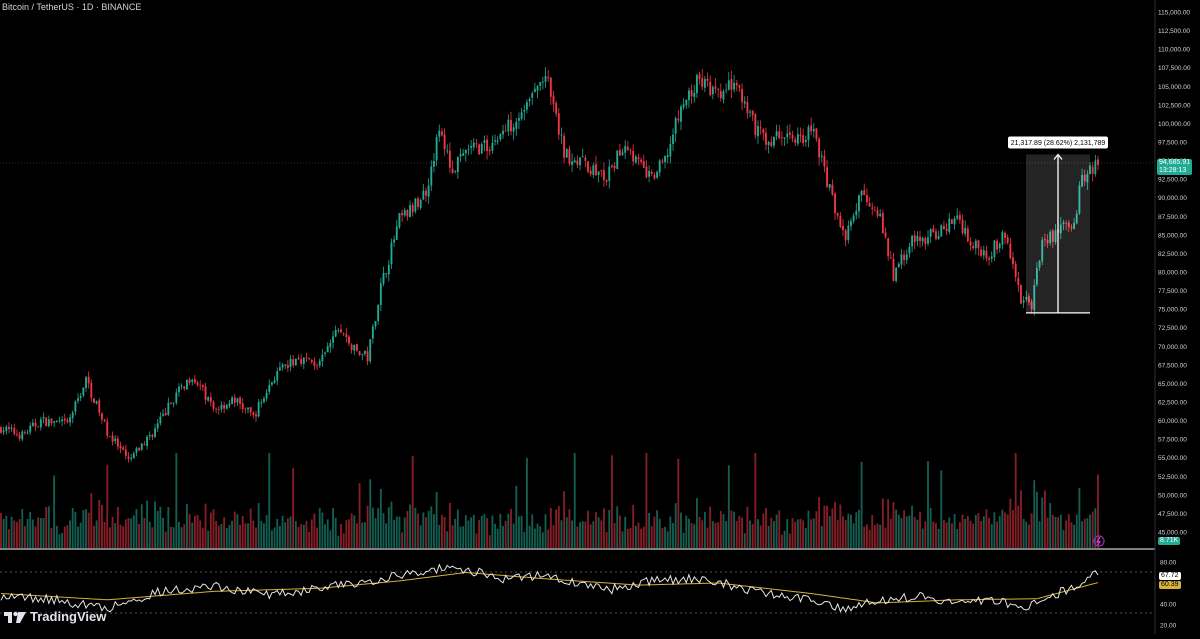  I want to click on tradingview-logo: TradingView, so click(55, 616).